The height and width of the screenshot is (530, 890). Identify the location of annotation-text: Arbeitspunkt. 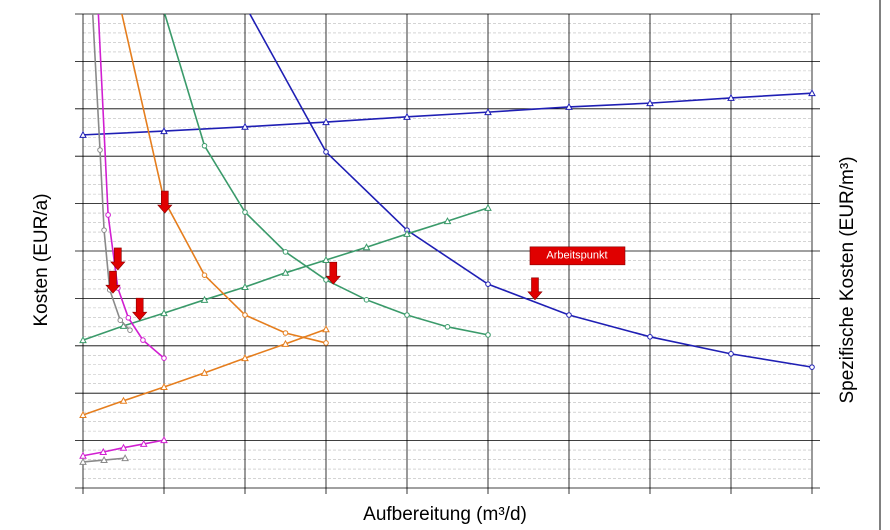
(576, 256).